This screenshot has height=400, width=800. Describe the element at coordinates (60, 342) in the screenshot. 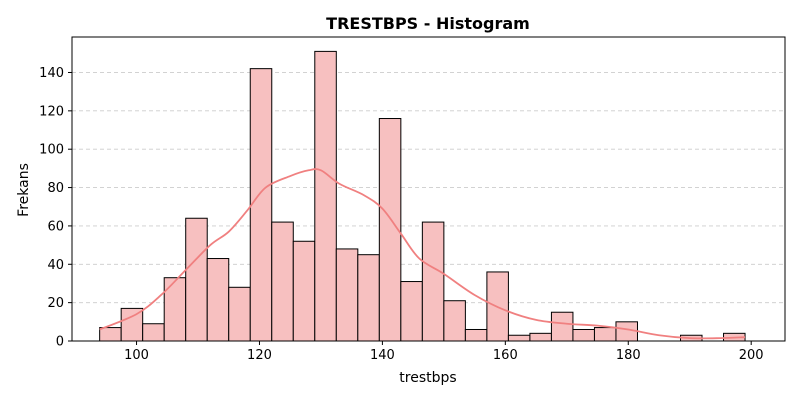

I see `y-tick-label: 0` at that location.